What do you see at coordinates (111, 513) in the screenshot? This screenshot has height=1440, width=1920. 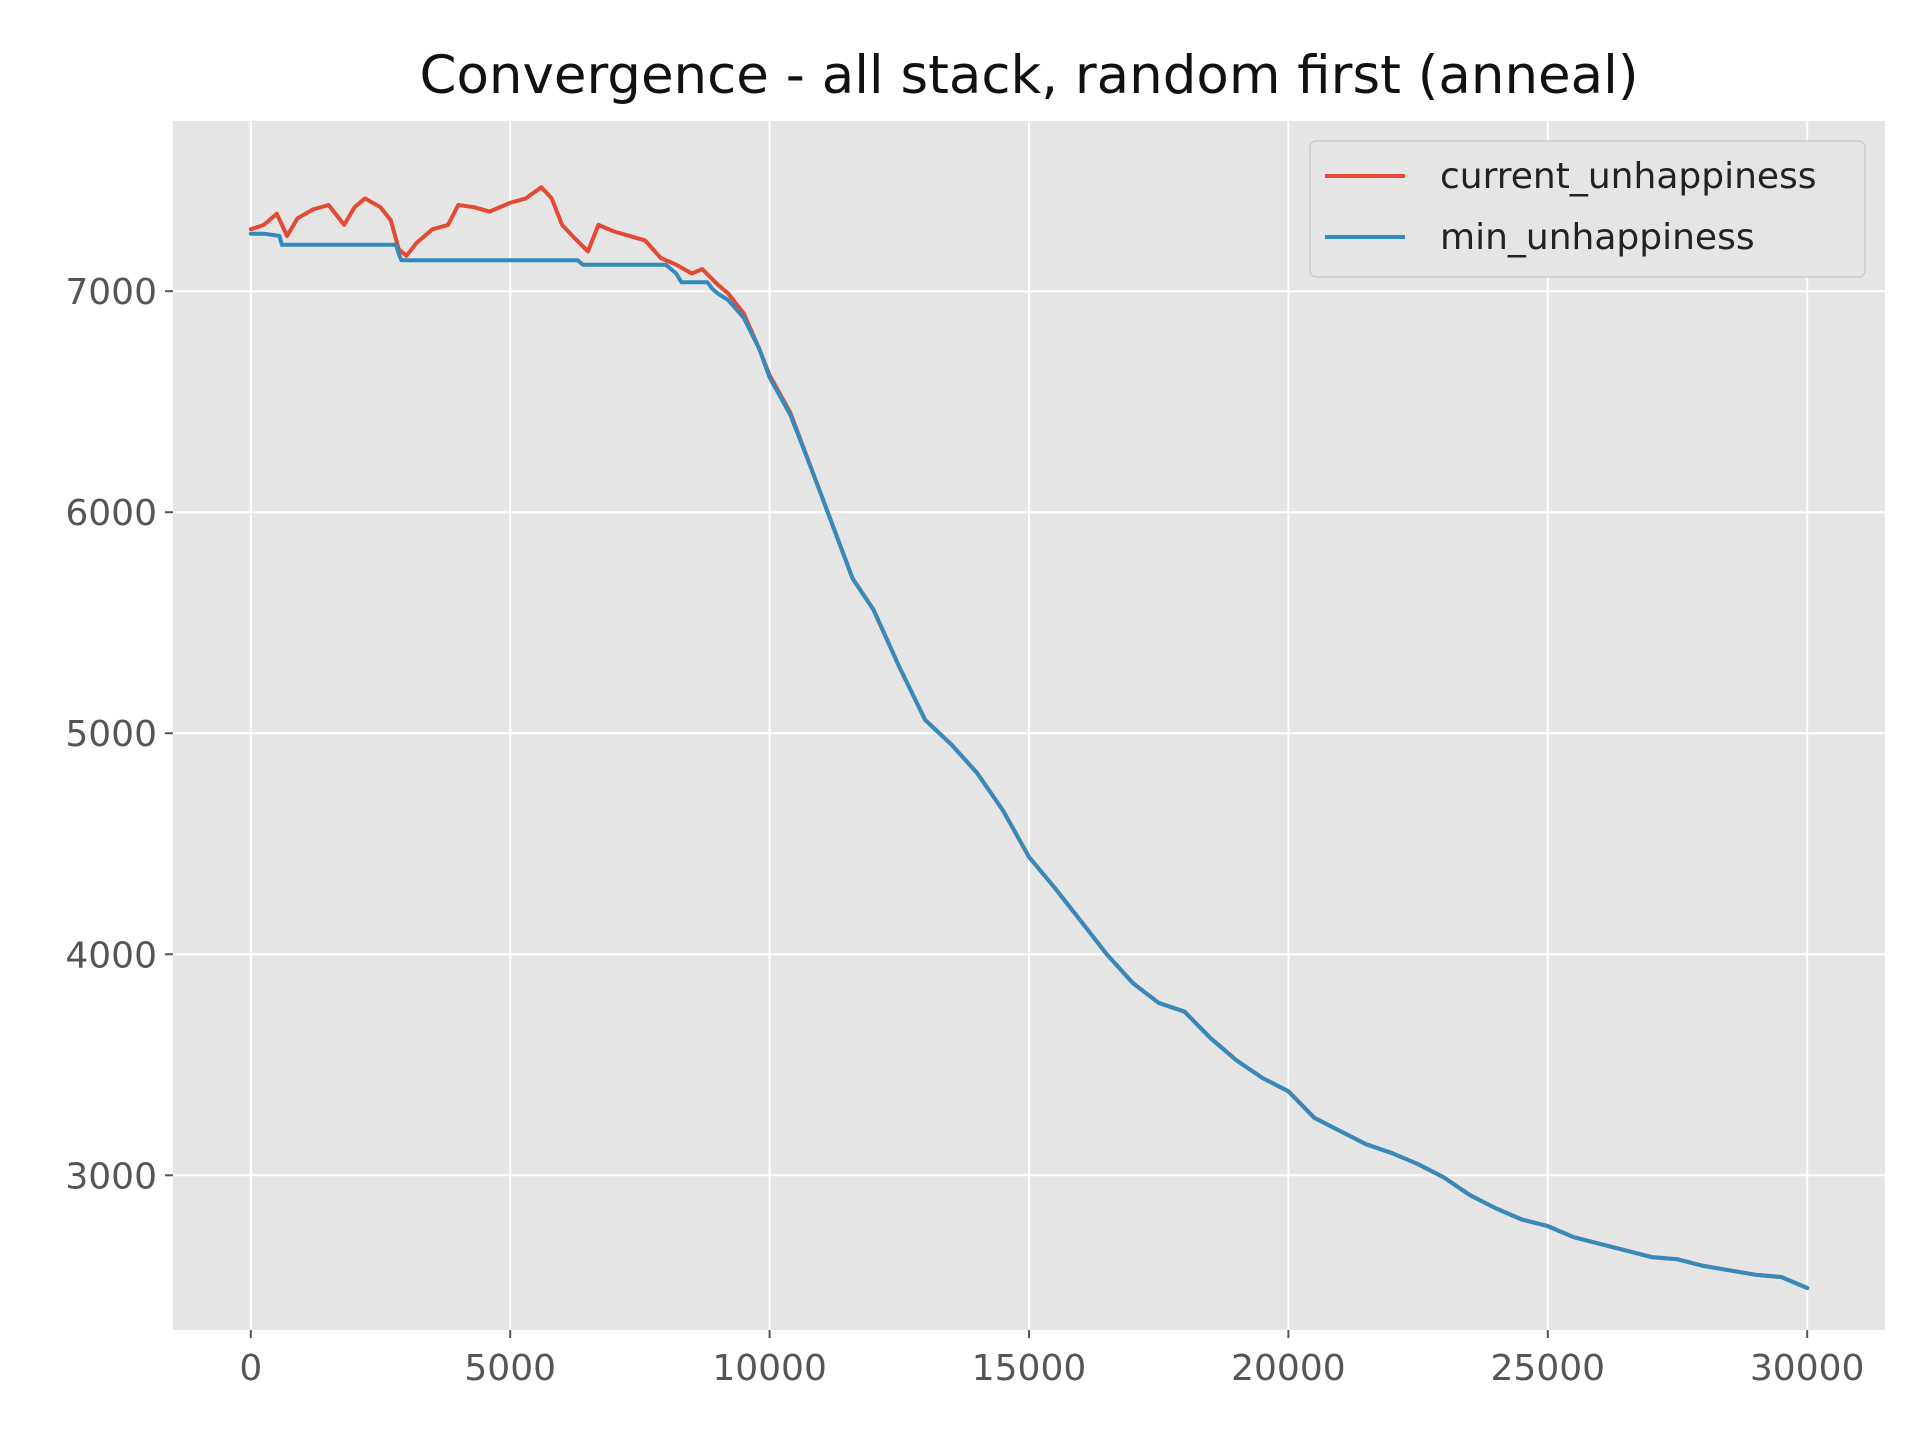 I see `y-tick-label: 6000` at bounding box center [111, 513].